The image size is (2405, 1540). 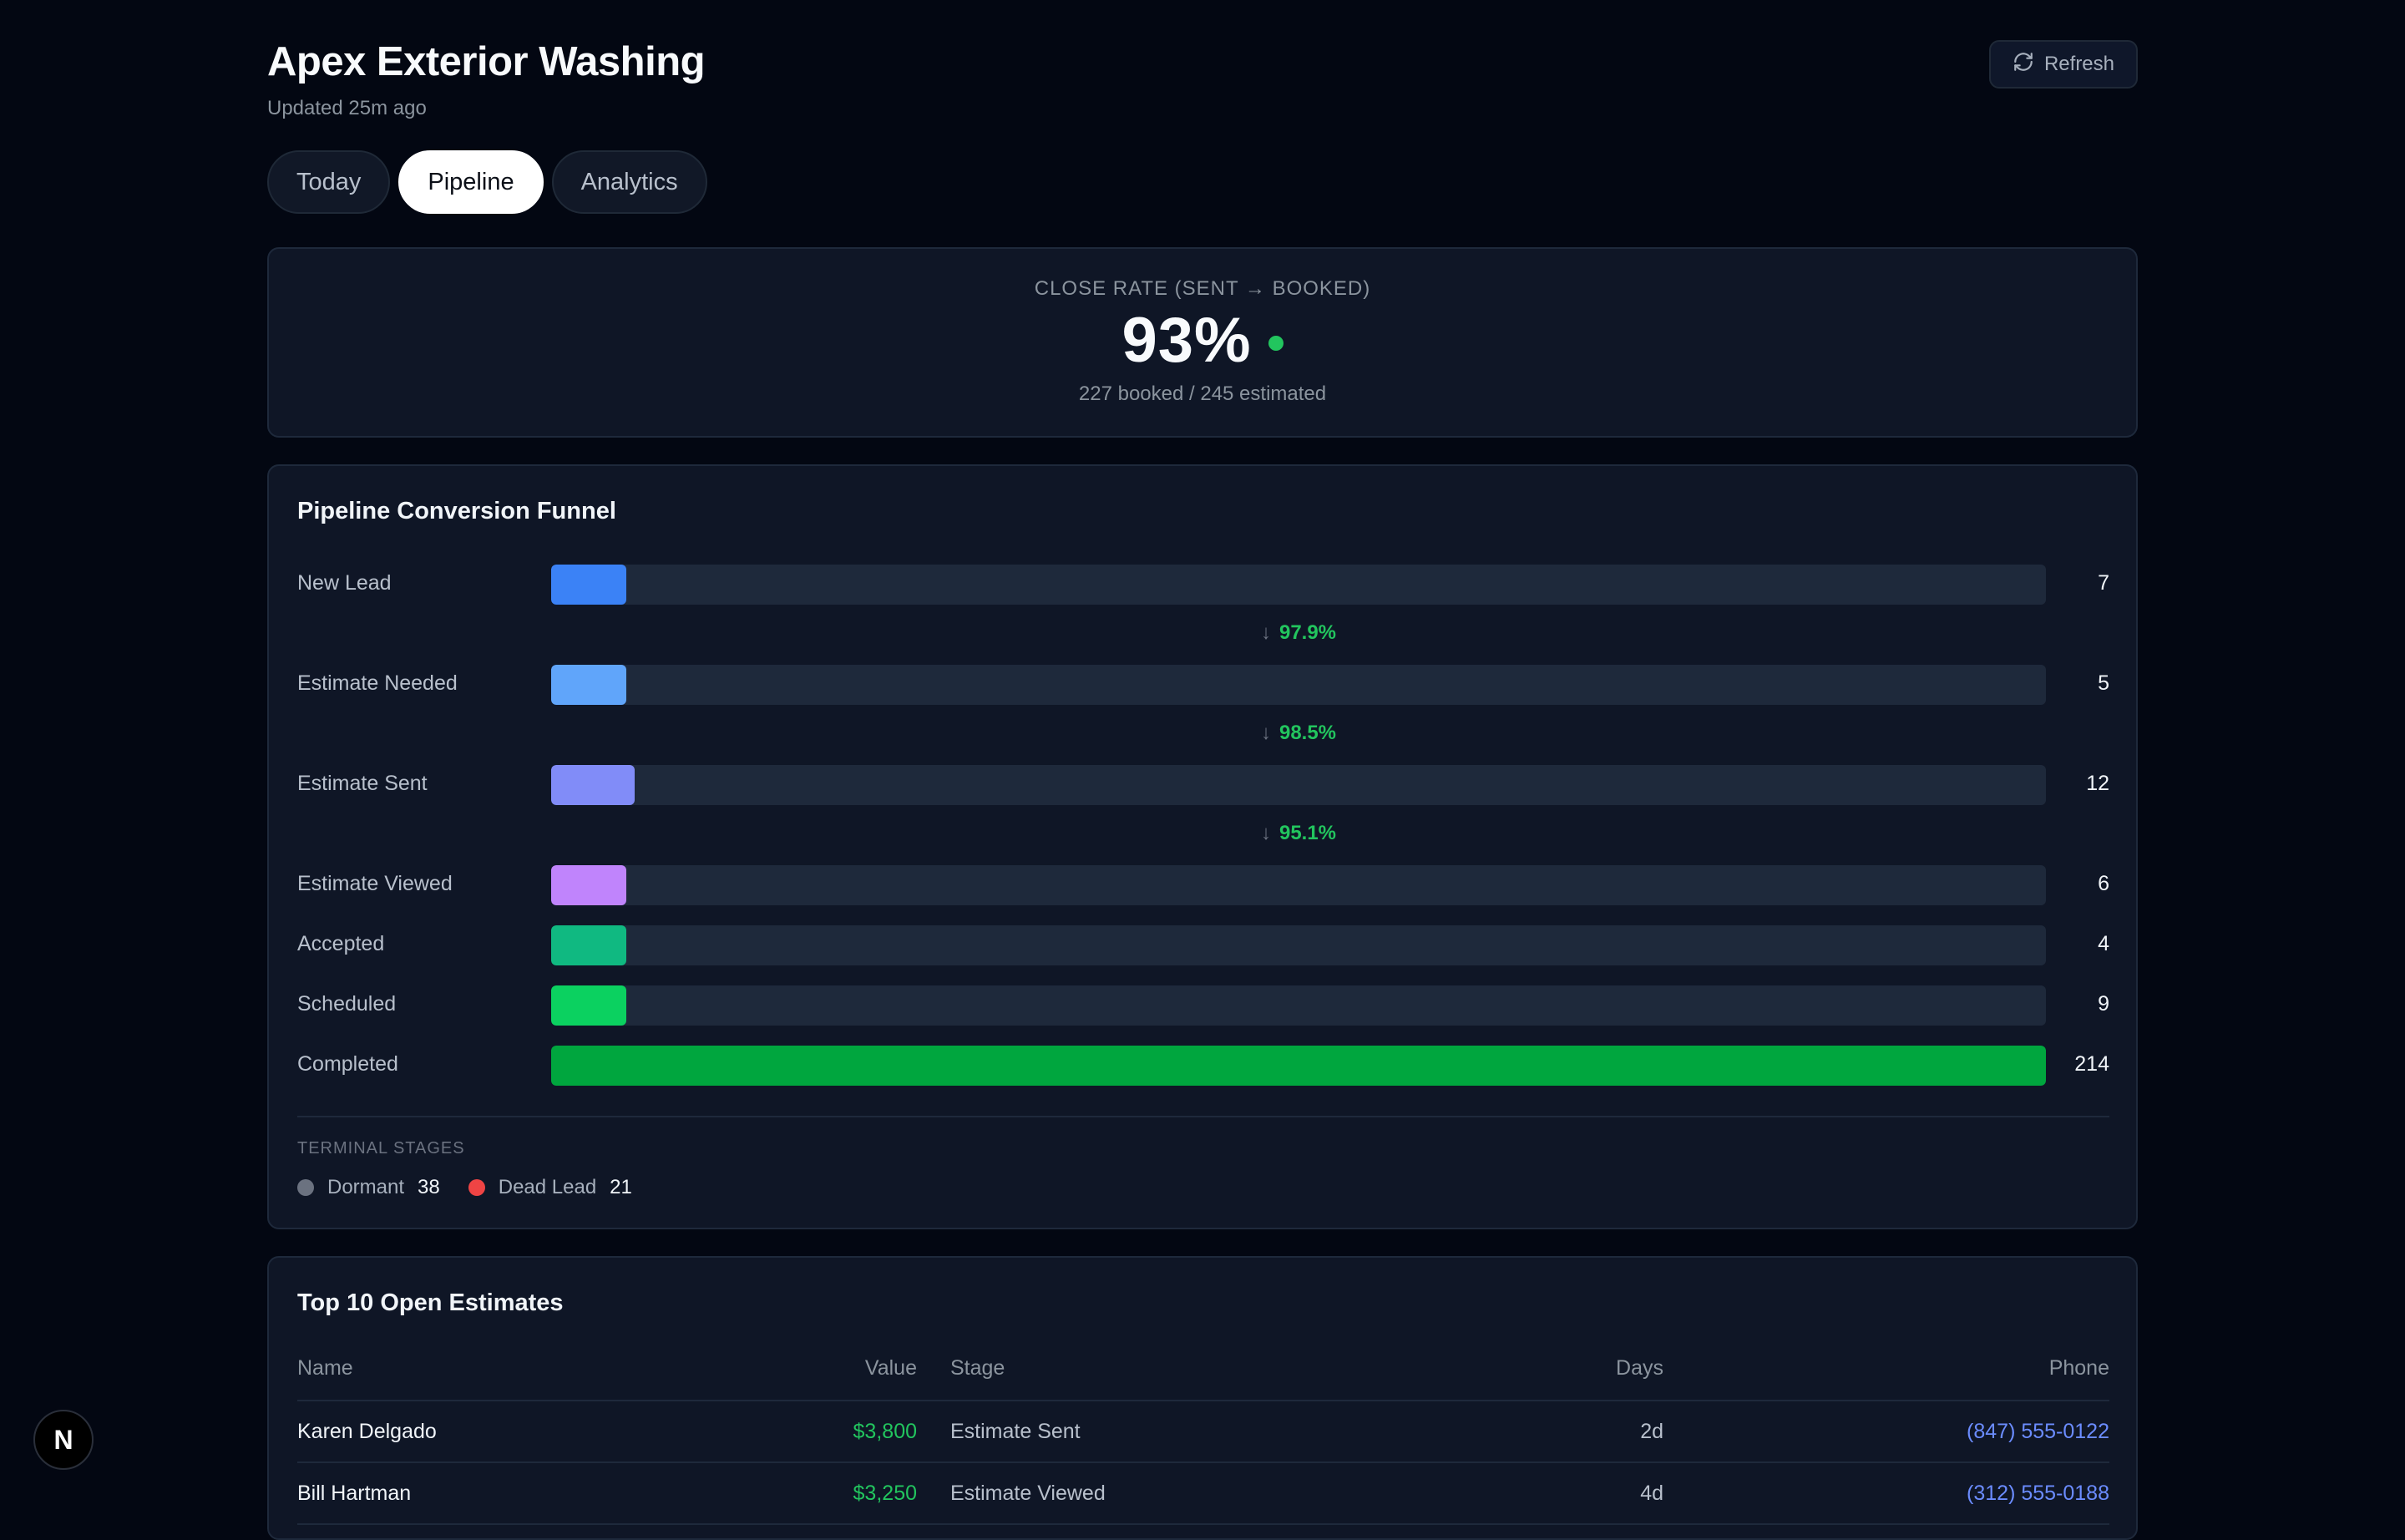 I want to click on funnel-title: Pipeline Conversion Funnel, so click(x=456, y=511).